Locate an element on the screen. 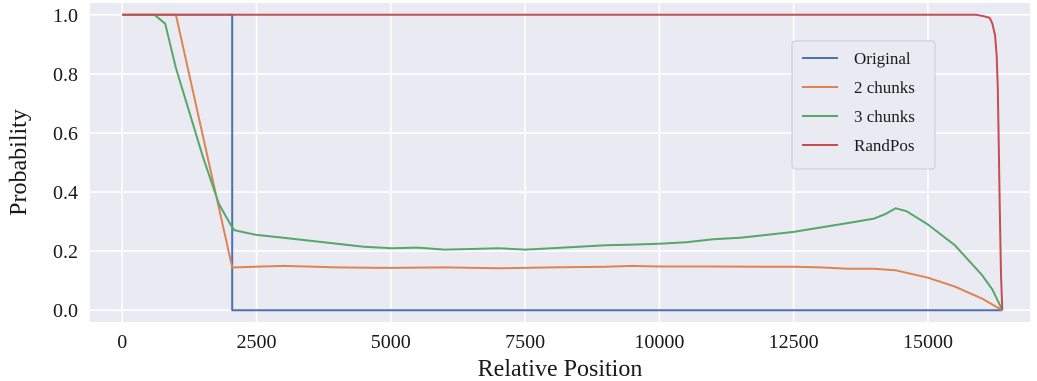 The height and width of the screenshot is (381, 1037). y-tick-label: 1.0 is located at coordinates (65, 16).